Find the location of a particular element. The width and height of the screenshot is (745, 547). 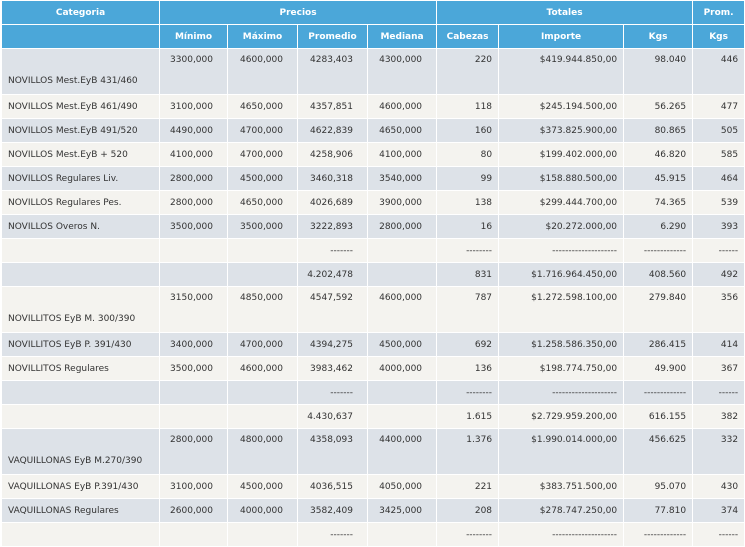

value-cell: 382 is located at coordinates (718, 416).